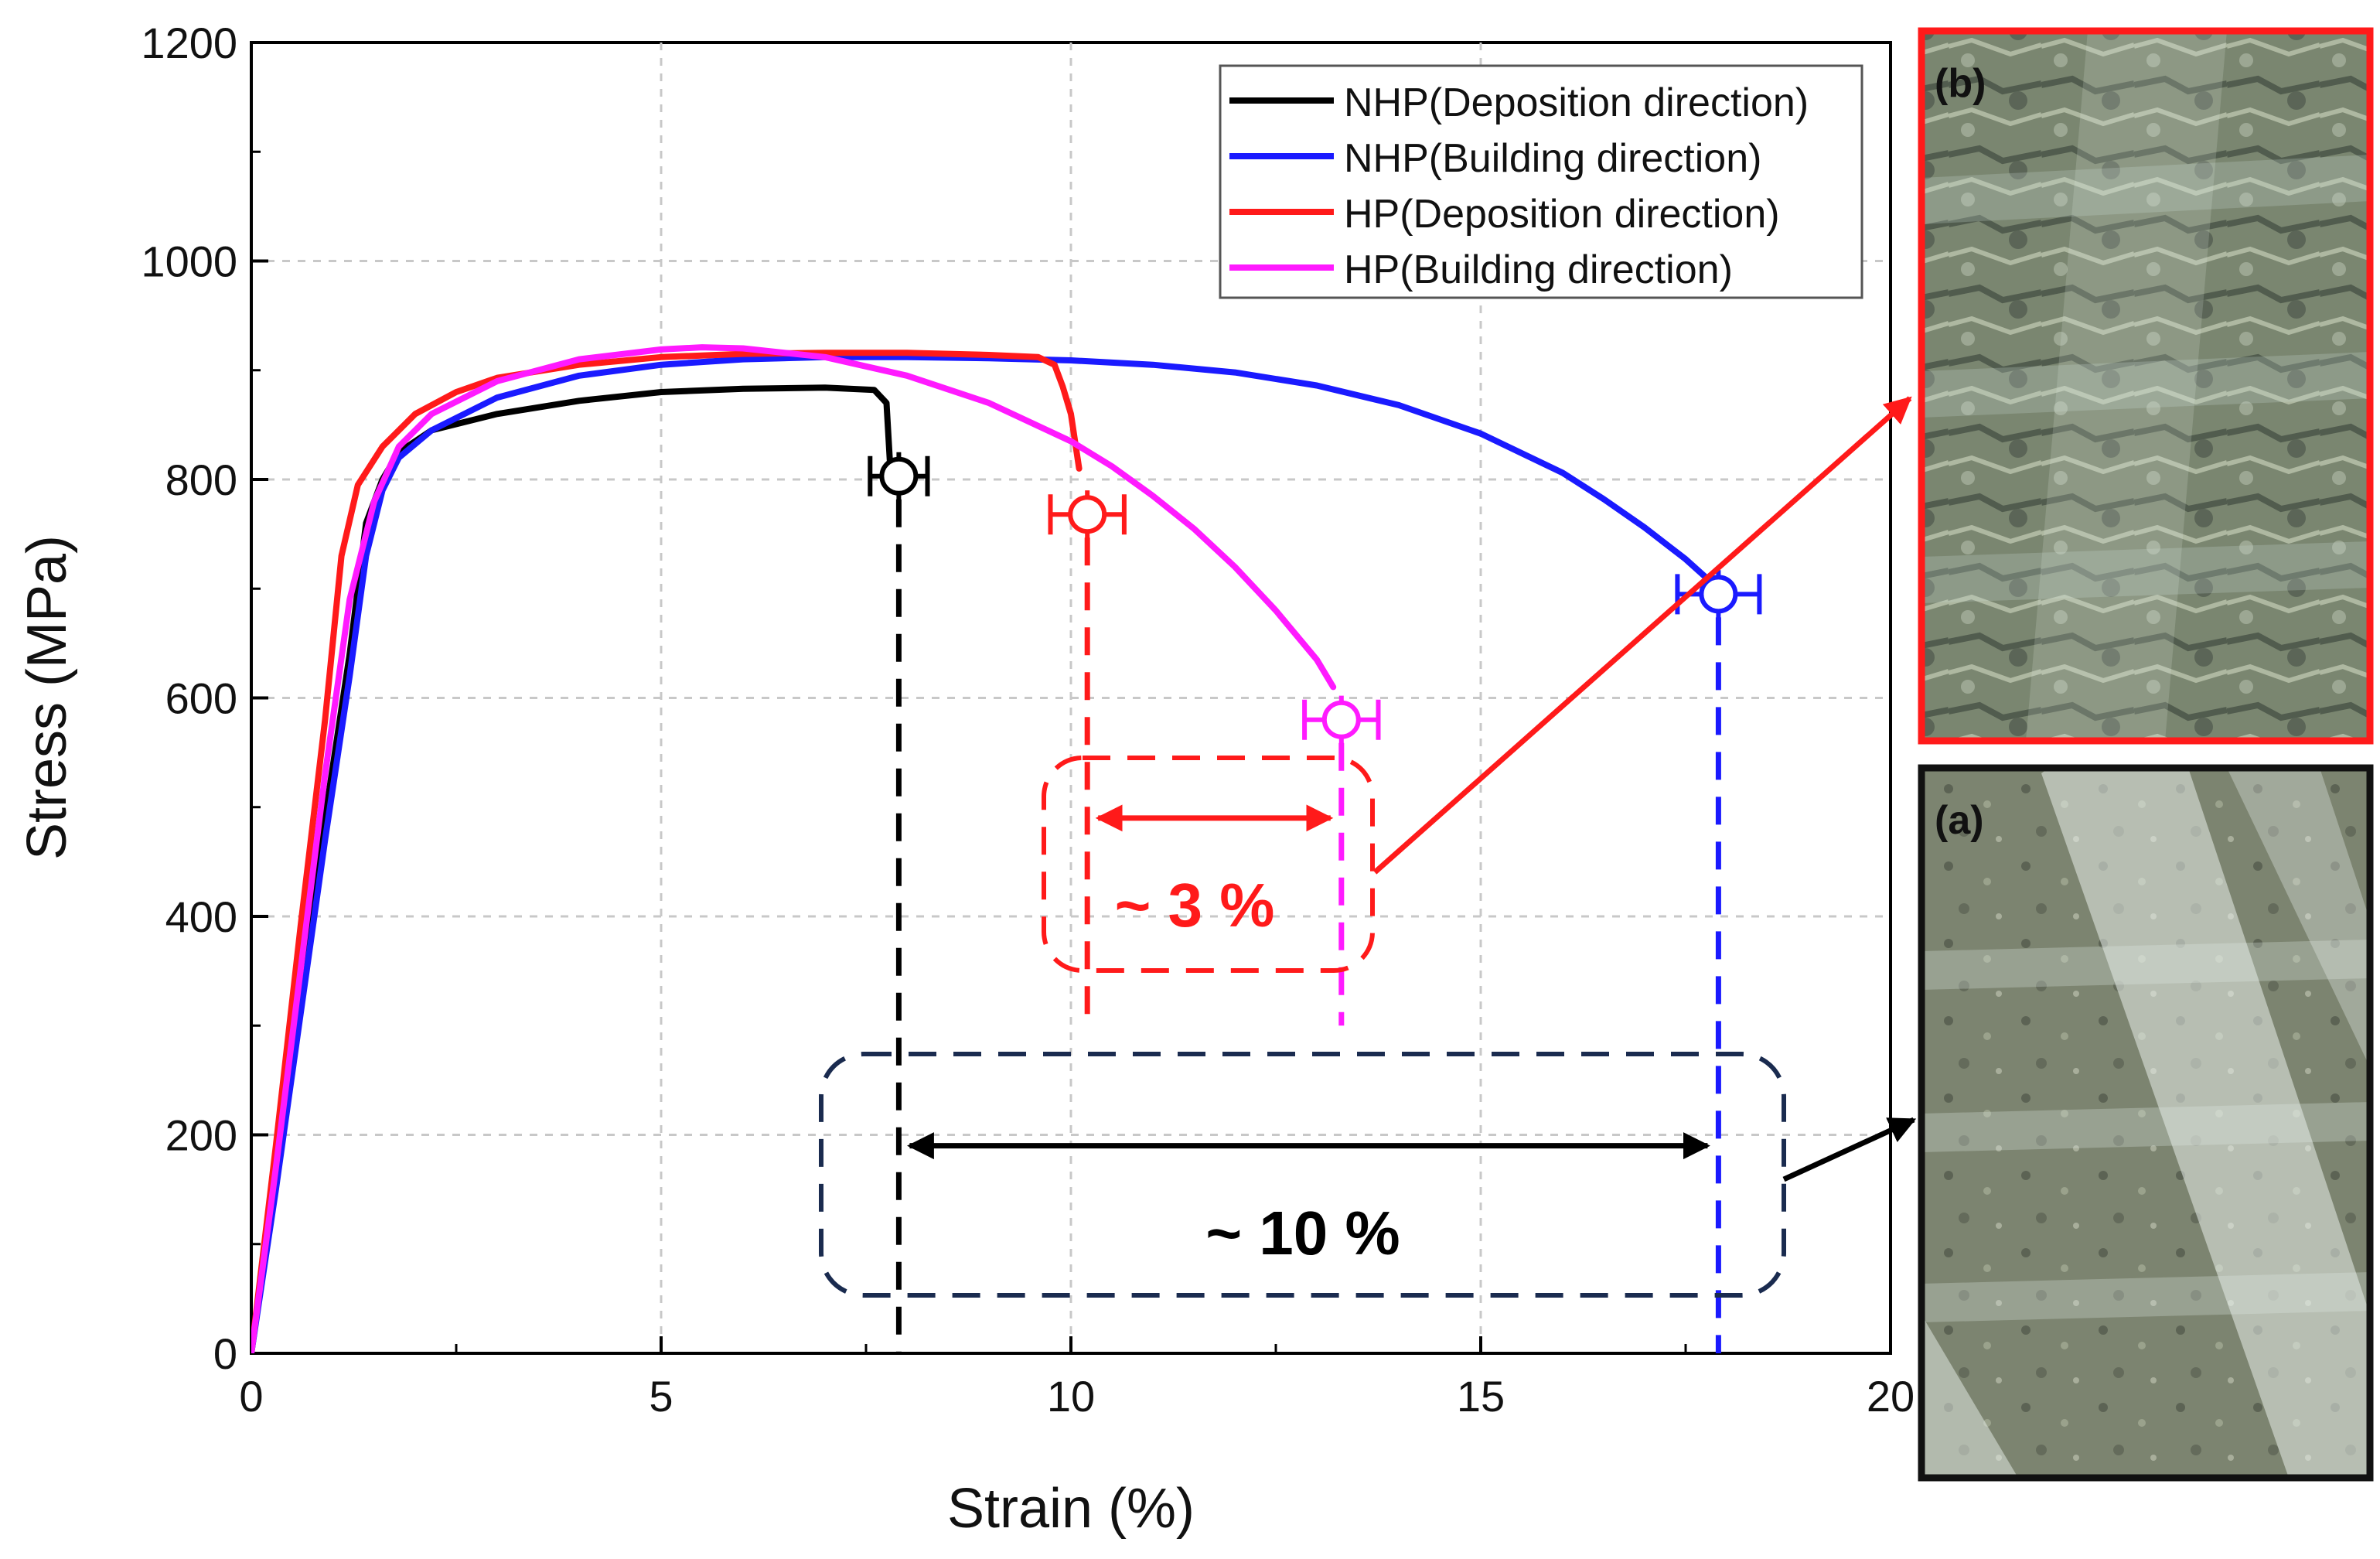 The height and width of the screenshot is (1559, 2380). I want to click on leader-line-a, so click(1849, 1149).